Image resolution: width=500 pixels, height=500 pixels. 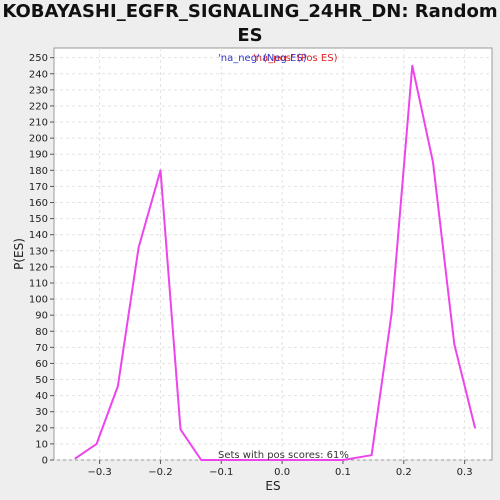 I want to click on y-tick-label: 40, so click(x=41, y=396).